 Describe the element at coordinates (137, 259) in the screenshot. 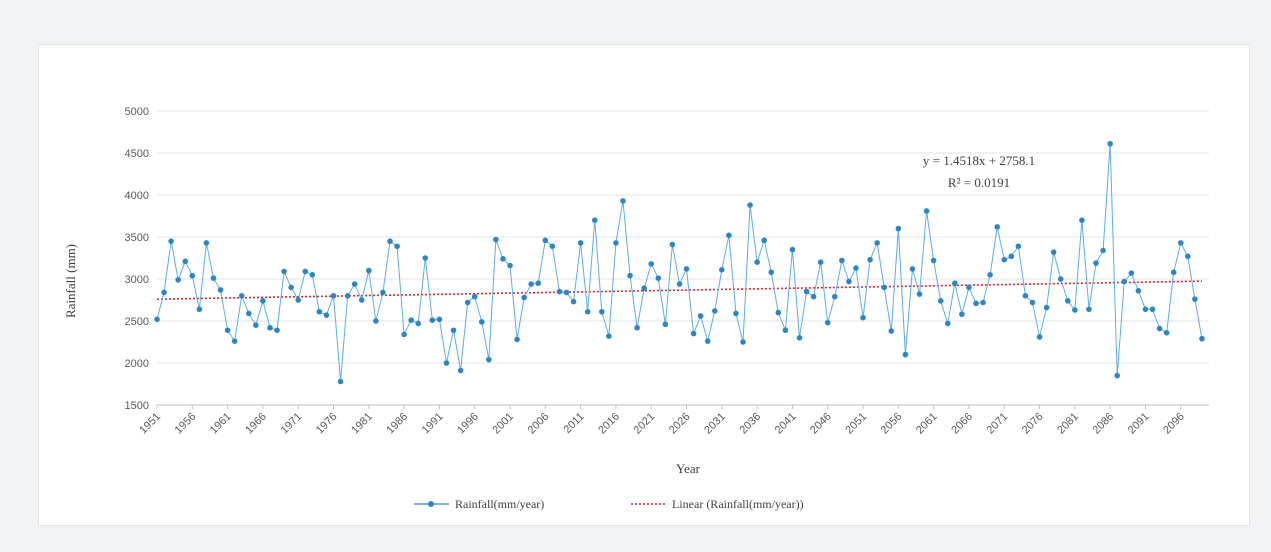

I see `y-tick-labels: 1500 2000 2500 3000 3500 4000 4500 5000` at that location.